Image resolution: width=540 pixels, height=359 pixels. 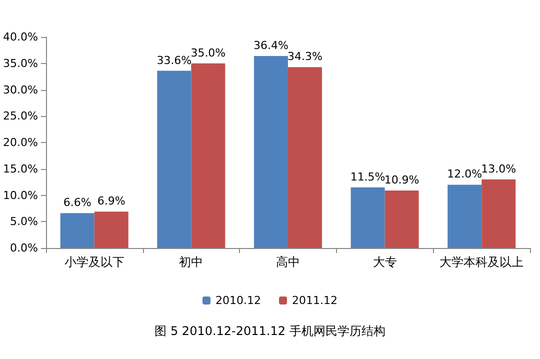 What do you see at coordinates (20, 116) in the screenshot?
I see `y-tick-label: 25.0%` at bounding box center [20, 116].